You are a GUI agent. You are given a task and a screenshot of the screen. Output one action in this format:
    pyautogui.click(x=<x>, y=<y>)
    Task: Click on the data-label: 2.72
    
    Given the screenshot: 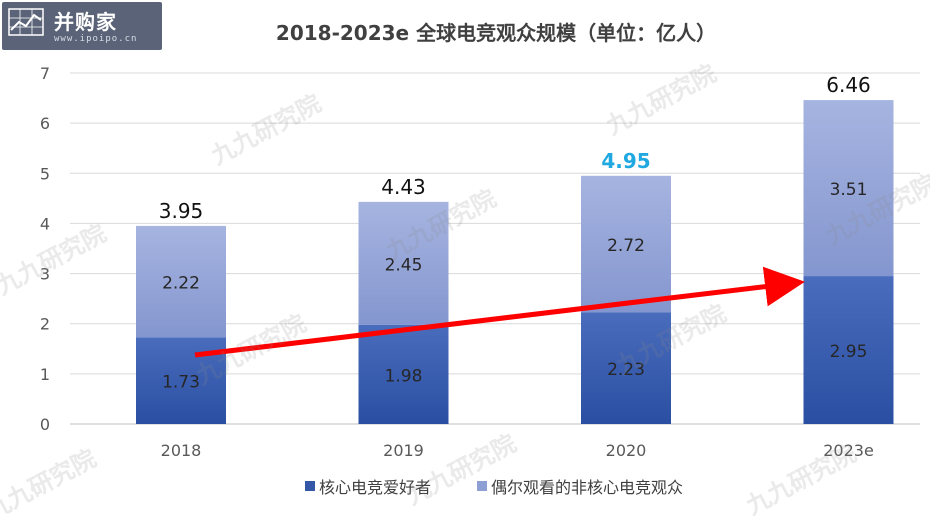 What is the action you would take?
    pyautogui.click(x=626, y=246)
    